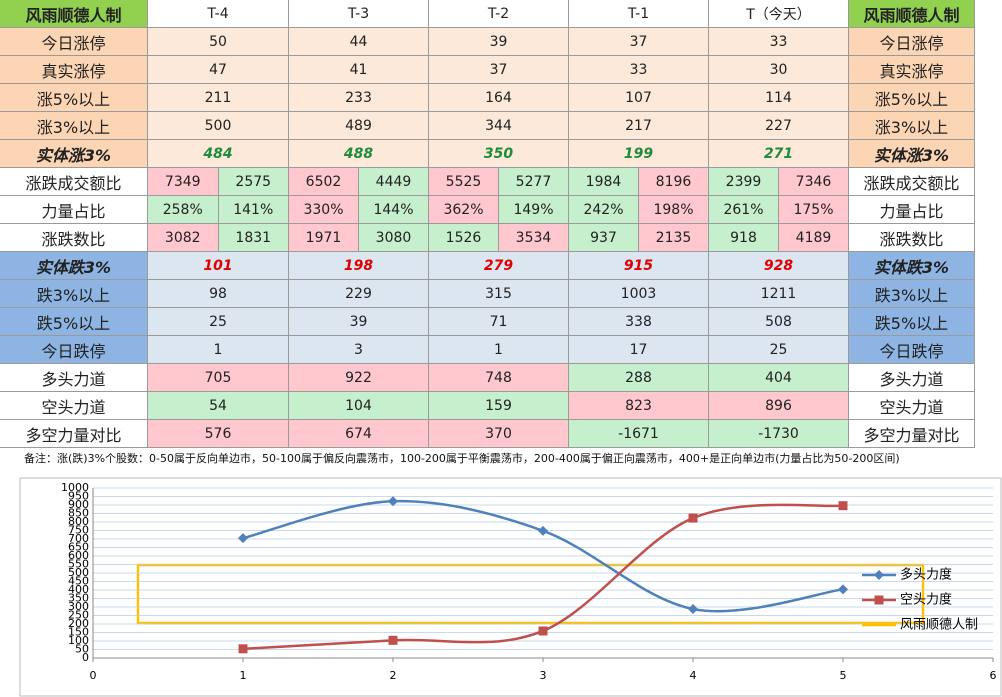 The height and width of the screenshot is (697, 1002). Describe the element at coordinates (779, 70) in the screenshot. I see `cell: 30` at that location.